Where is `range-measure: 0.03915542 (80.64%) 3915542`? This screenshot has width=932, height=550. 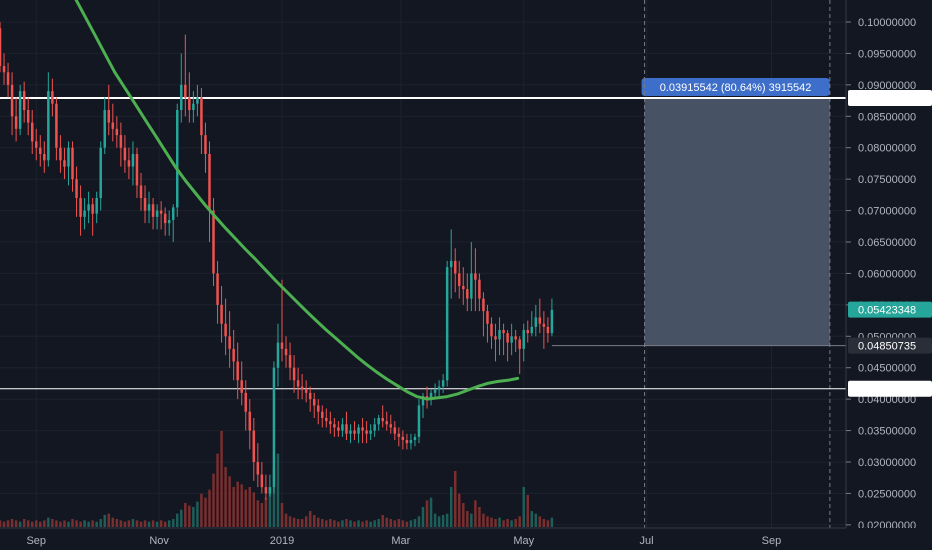
range-measure: 0.03915542 (80.64%) 3915542 is located at coordinates (735, 211).